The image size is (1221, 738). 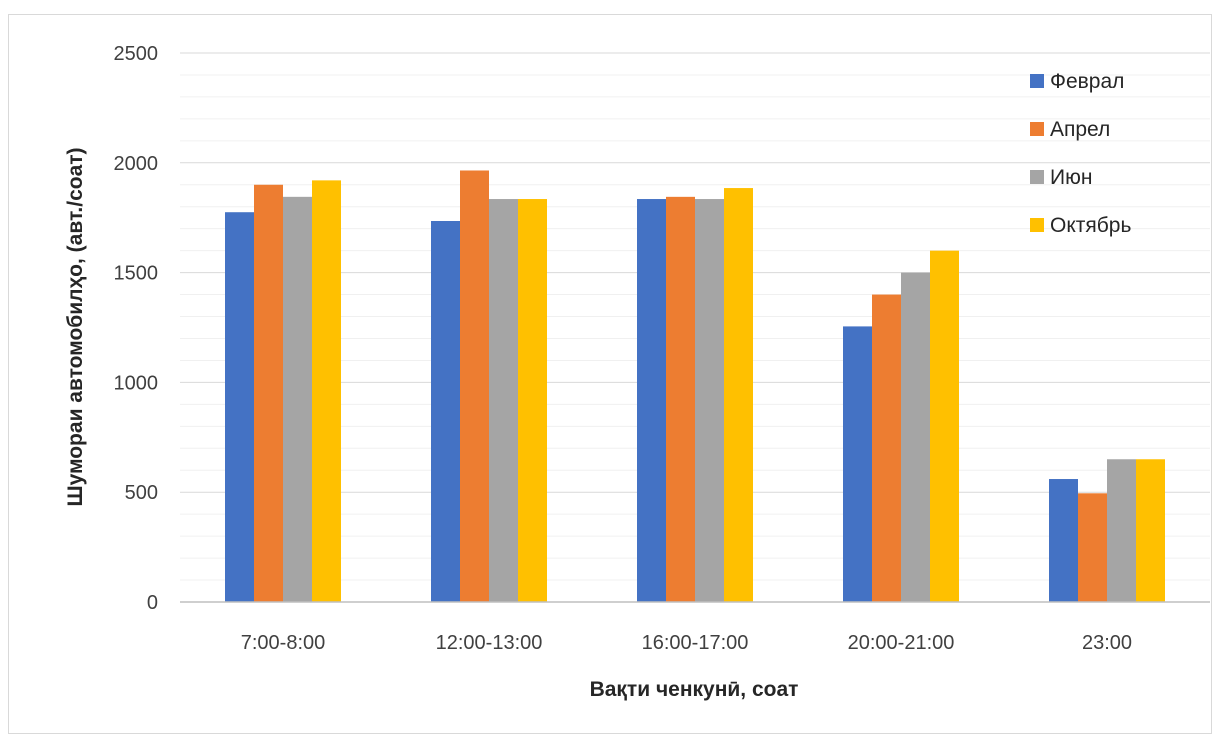 What do you see at coordinates (141, 493) in the screenshot?
I see `y-tick-label: 500` at bounding box center [141, 493].